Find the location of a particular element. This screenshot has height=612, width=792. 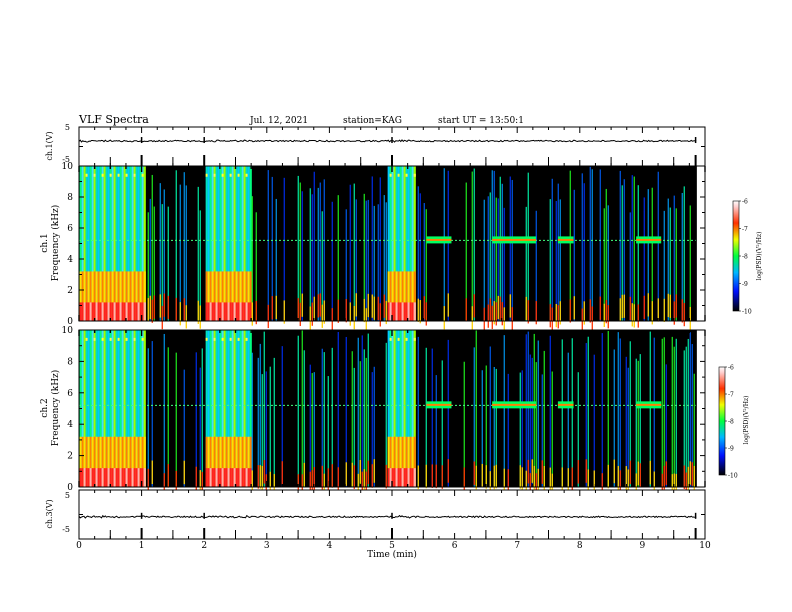

ch1-ytick-bottom: -5 is located at coordinates (66, 159).